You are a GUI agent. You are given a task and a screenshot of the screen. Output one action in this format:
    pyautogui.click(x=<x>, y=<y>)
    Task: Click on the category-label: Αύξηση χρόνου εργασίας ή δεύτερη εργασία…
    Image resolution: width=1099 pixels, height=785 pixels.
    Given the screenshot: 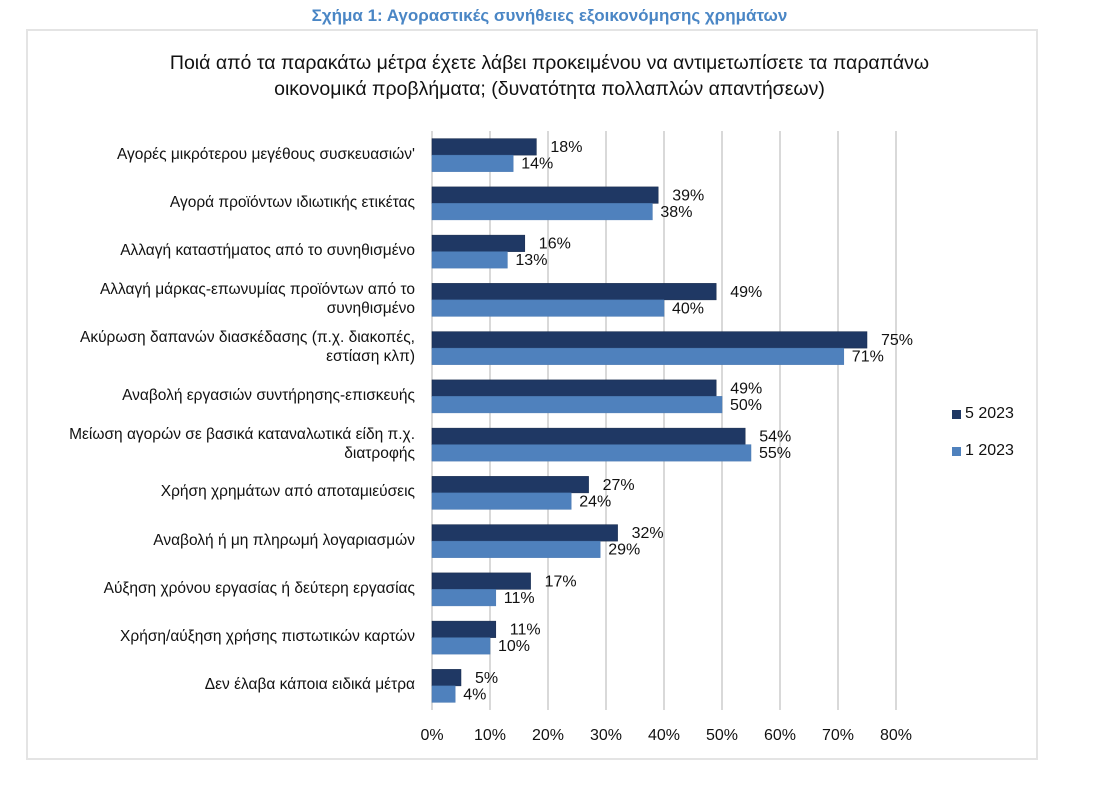 What is the action you would take?
    pyautogui.click(x=259, y=588)
    